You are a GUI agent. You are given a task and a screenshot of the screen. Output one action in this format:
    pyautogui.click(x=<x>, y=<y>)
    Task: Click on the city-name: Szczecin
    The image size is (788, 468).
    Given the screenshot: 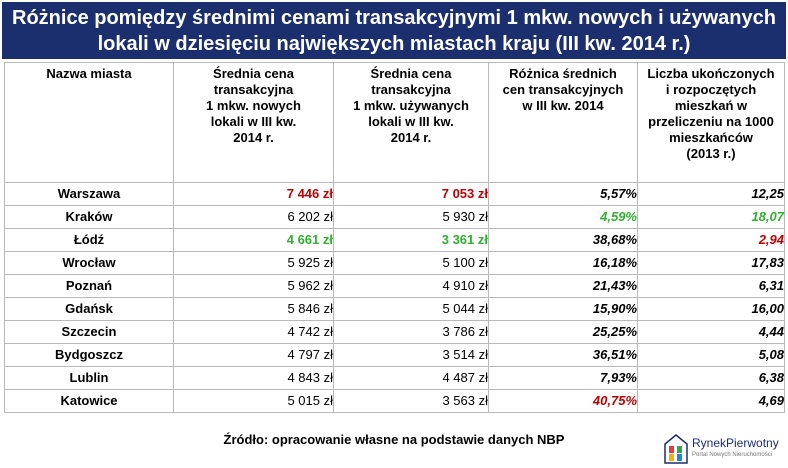 What is the action you would take?
    pyautogui.click(x=89, y=332)
    